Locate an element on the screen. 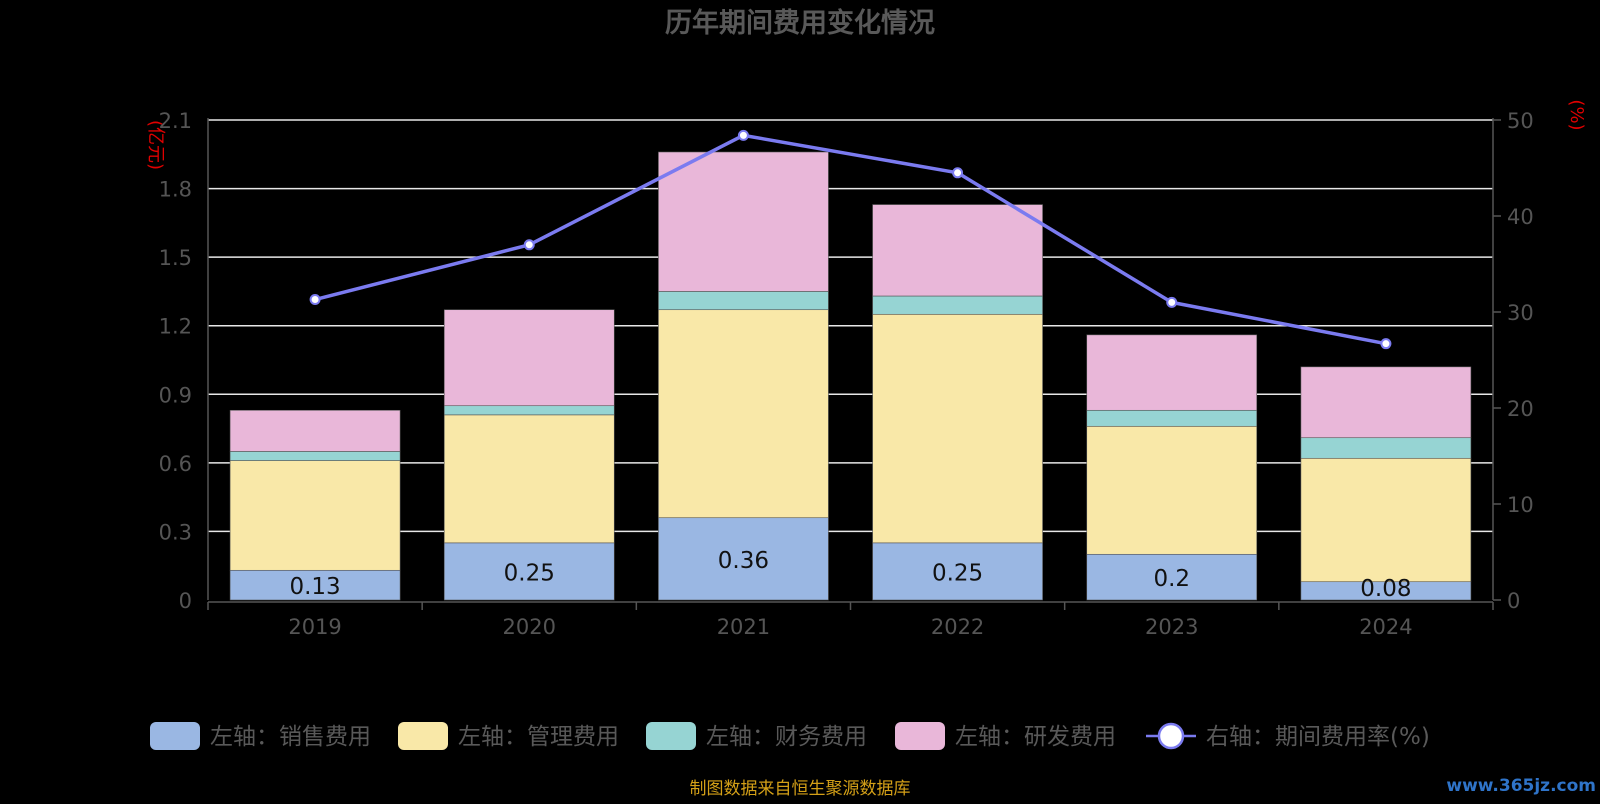  watermark: www.365jz.com is located at coordinates (1521, 786).